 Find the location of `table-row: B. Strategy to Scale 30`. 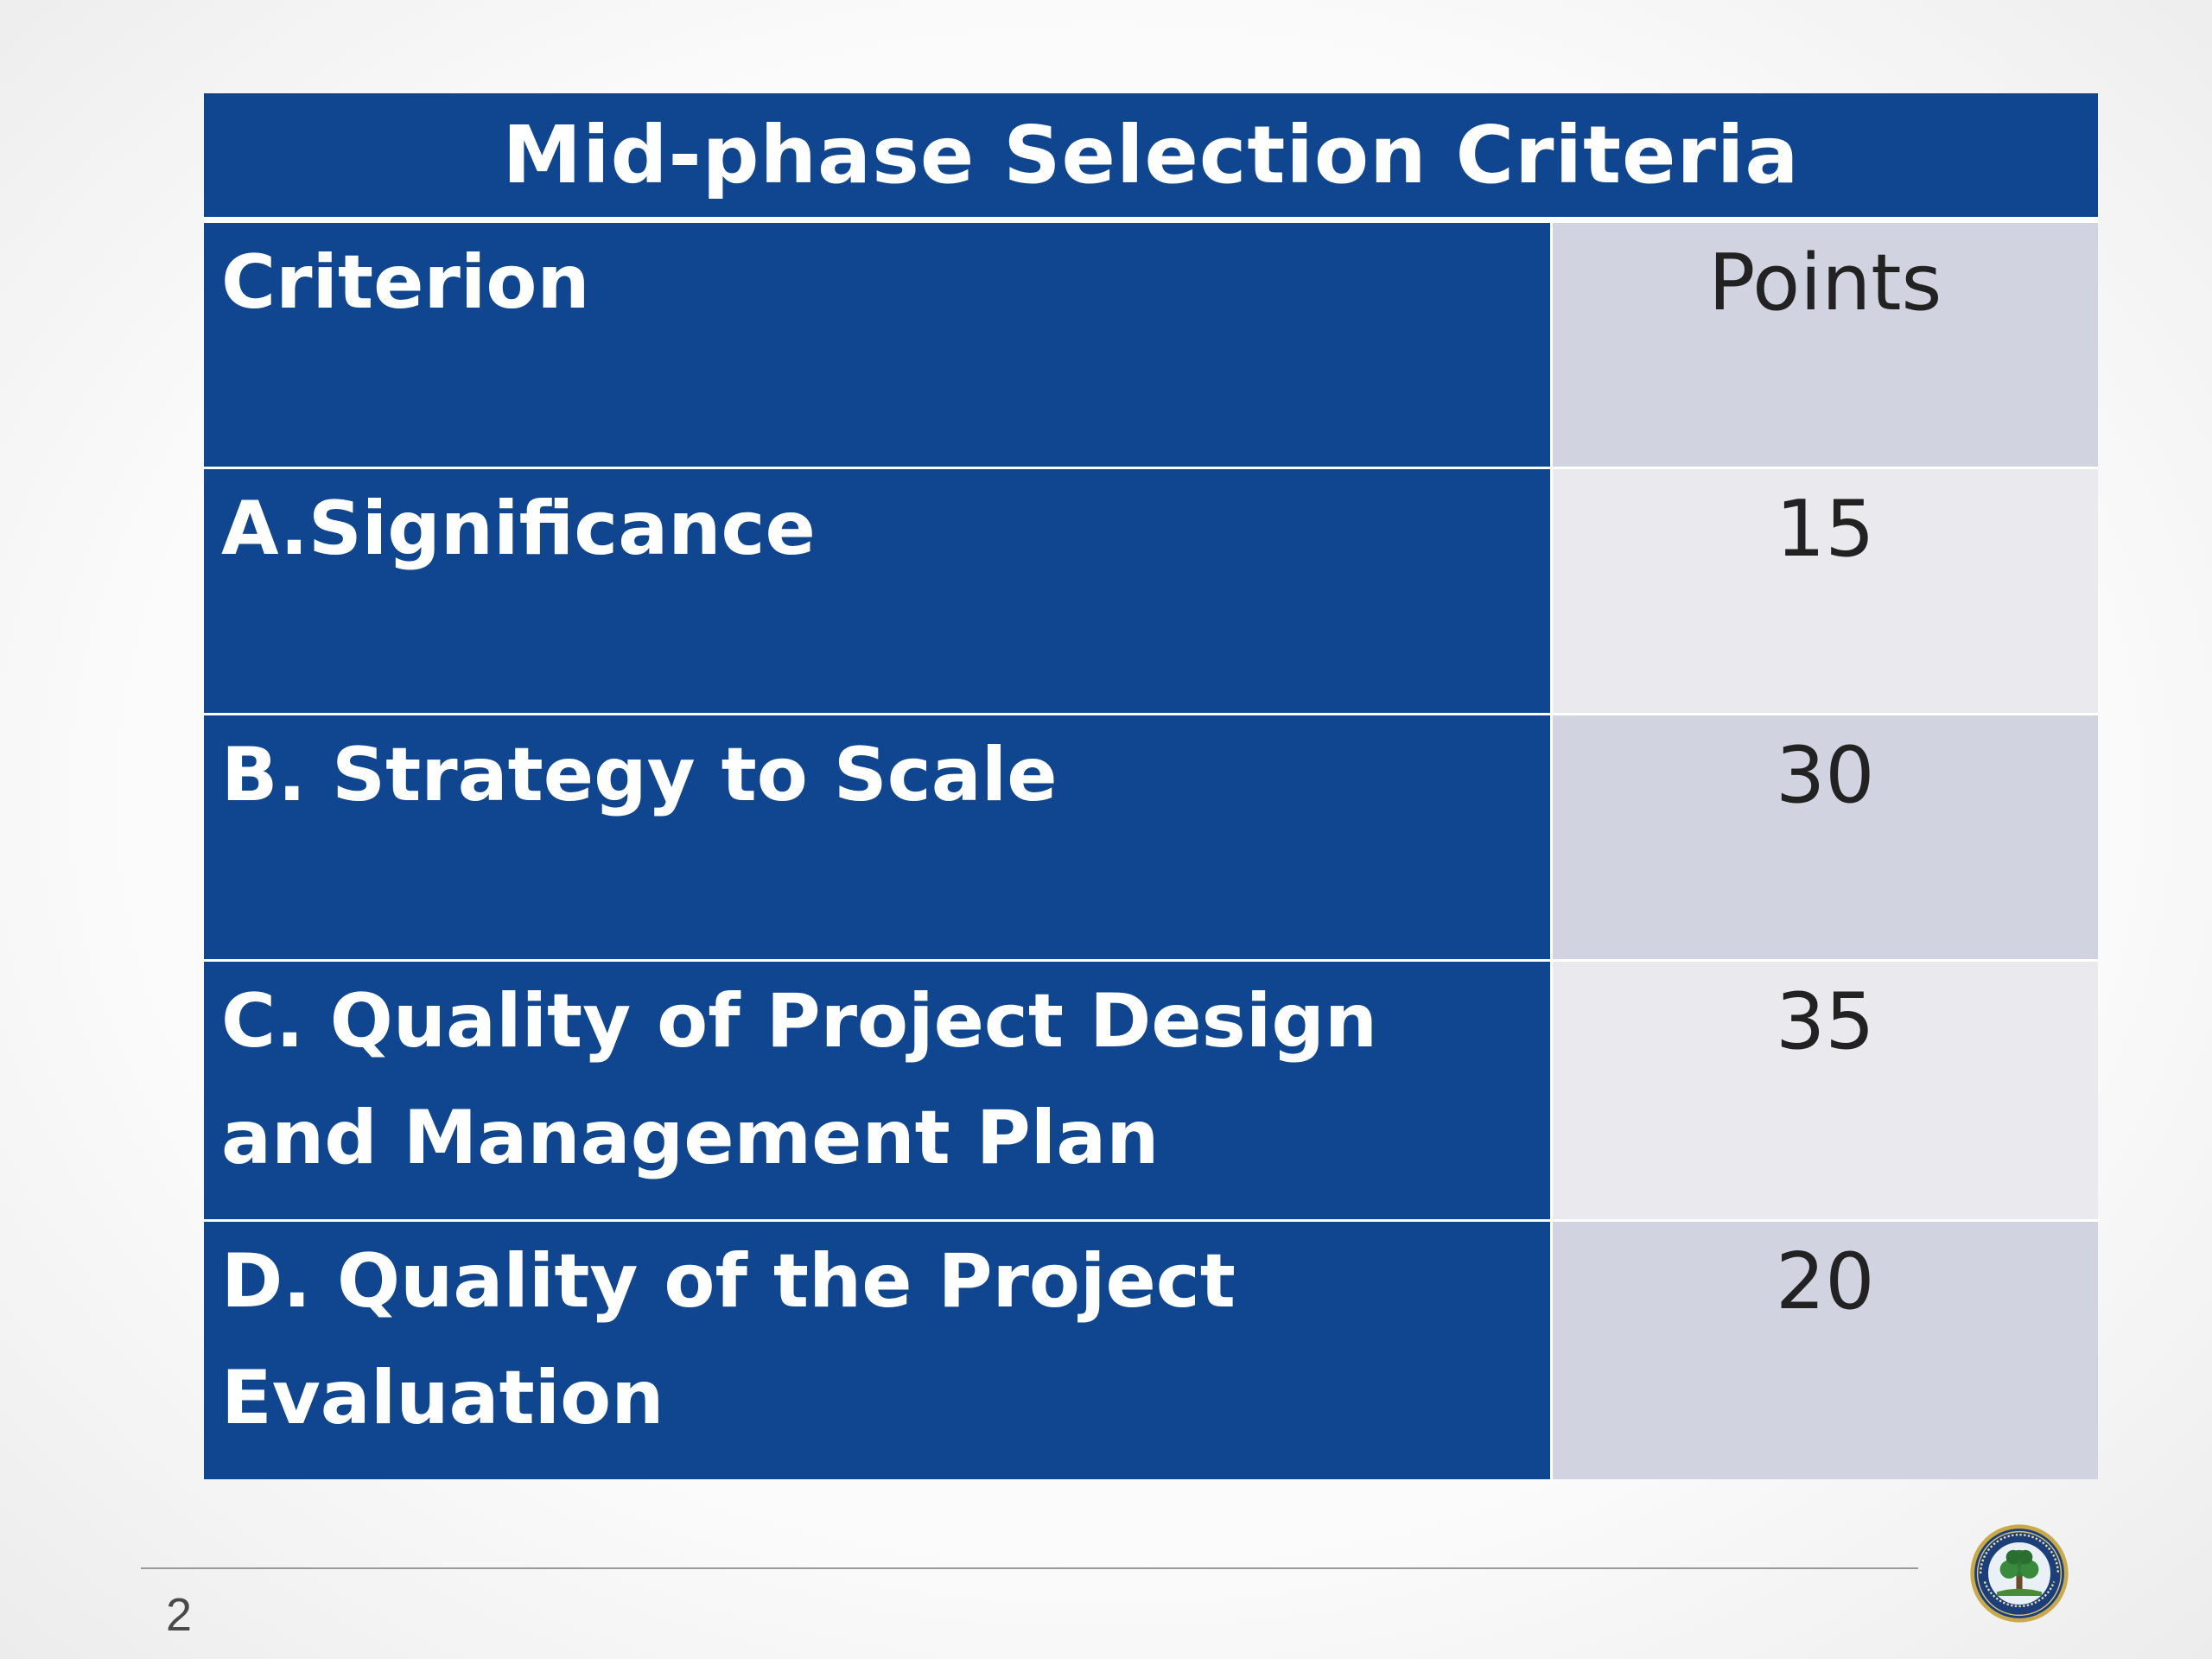

table-row: B. Strategy to Scale 30 is located at coordinates (1151, 837).